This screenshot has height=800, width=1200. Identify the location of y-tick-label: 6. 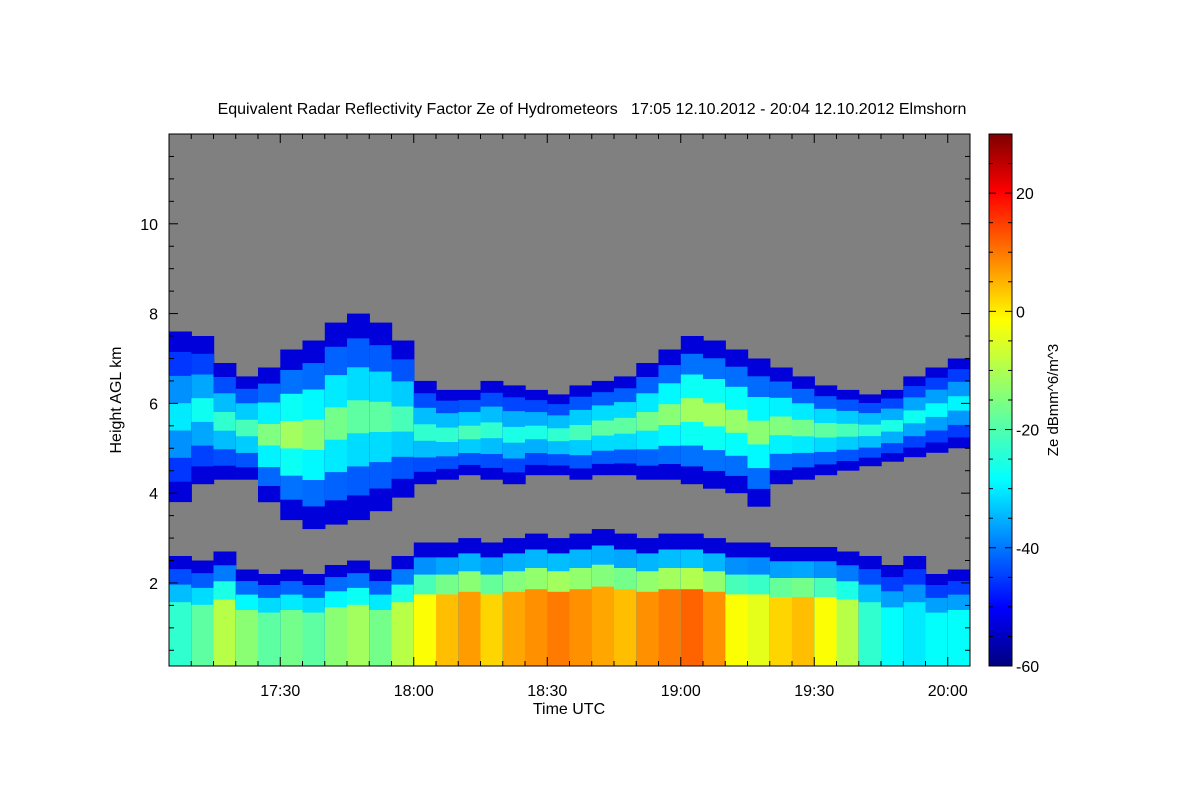
(153, 404).